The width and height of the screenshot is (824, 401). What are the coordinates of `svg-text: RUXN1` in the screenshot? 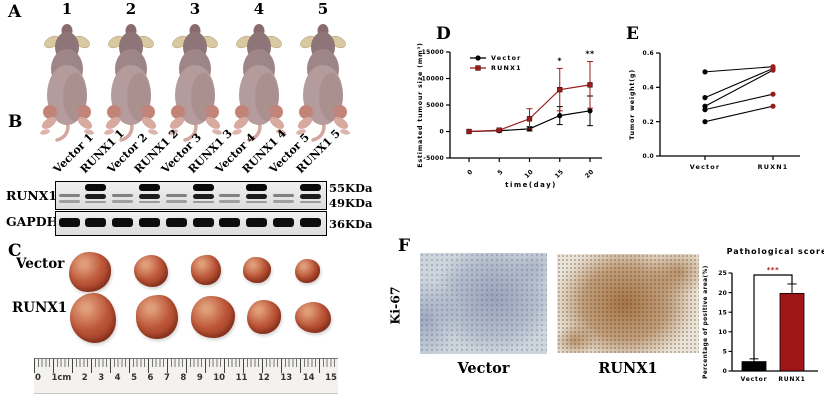 It's located at (773, 167).